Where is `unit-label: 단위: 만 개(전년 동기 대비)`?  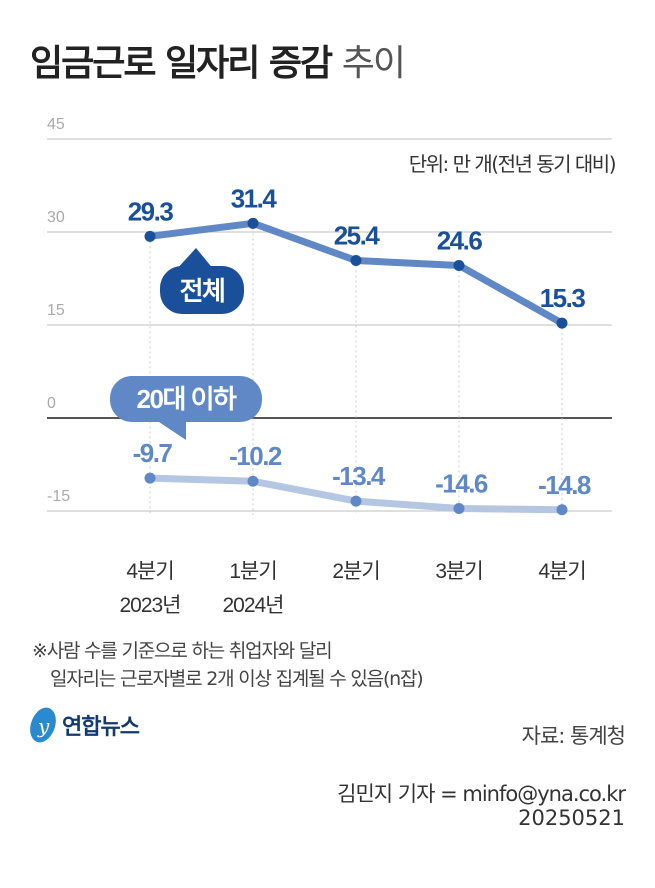 unit-label: 단위: 만 개(전년 동기 대비) is located at coordinates (512, 164).